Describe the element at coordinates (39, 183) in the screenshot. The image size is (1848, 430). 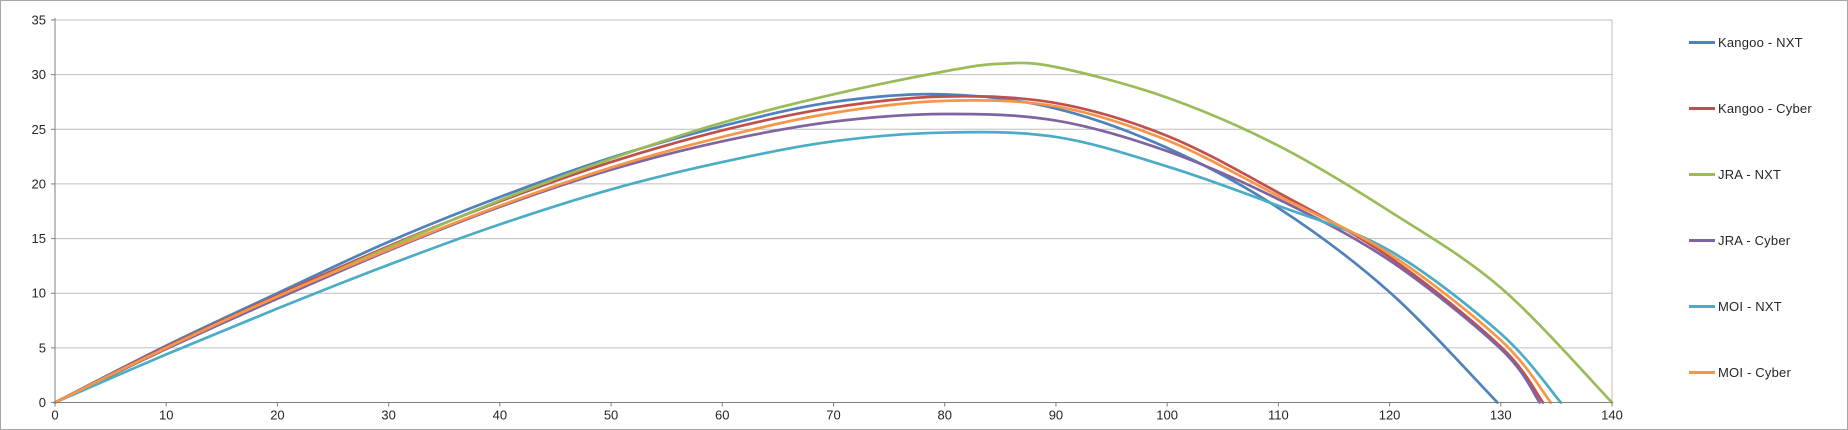
I see `y-axis-tick-label: 20` at that location.